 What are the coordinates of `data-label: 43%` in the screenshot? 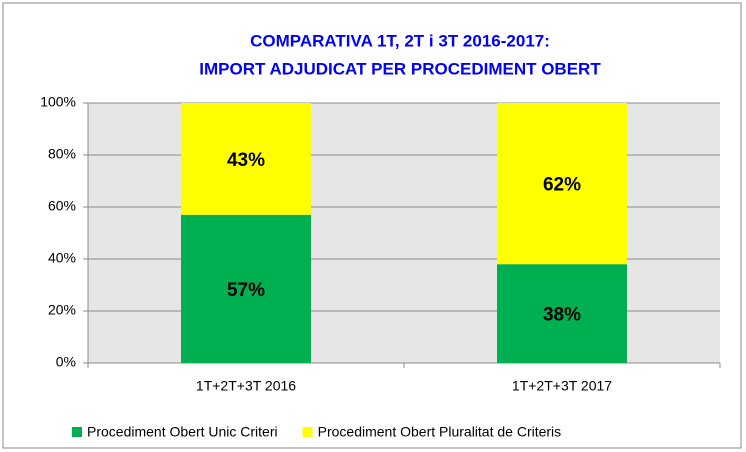 It's located at (246, 160).